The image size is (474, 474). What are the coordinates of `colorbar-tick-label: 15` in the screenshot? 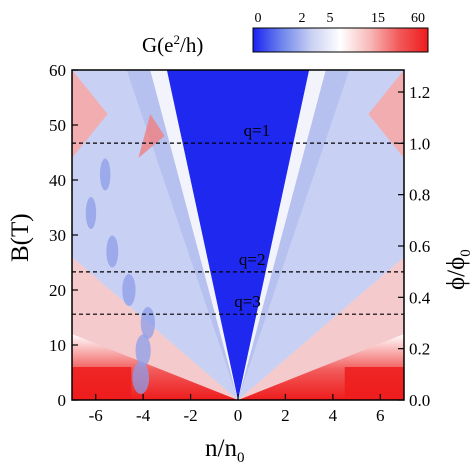 It's located at (378, 18).